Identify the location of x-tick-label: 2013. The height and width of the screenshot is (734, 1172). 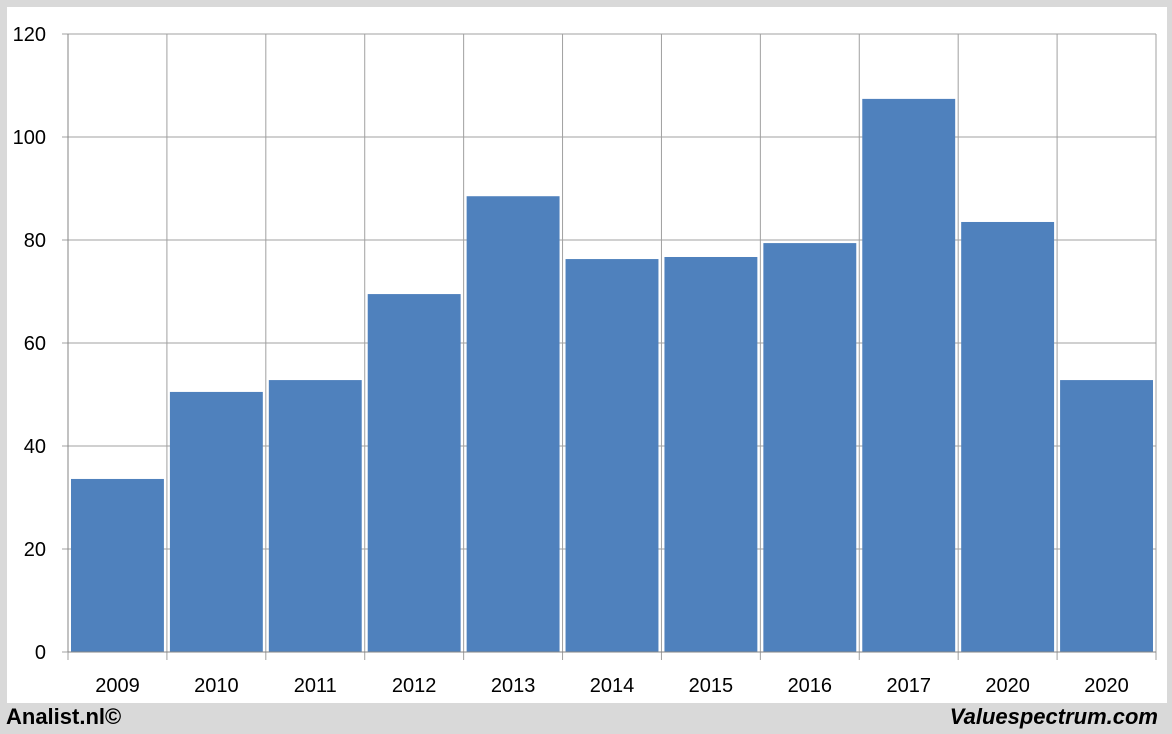
(513, 686).